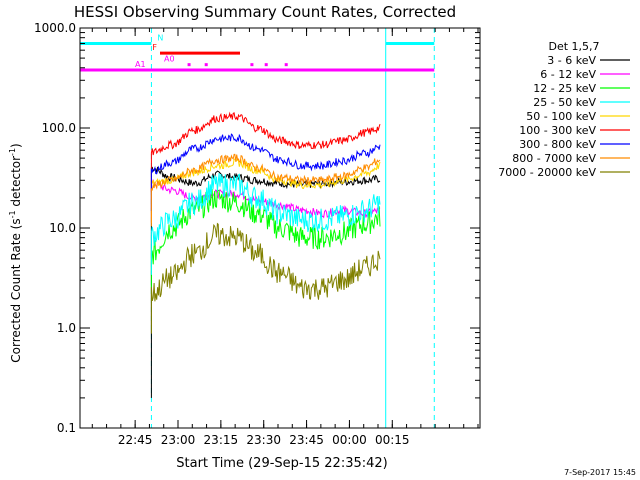 This screenshot has height=480, width=640. I want to click on state-label: A0, so click(169, 59).